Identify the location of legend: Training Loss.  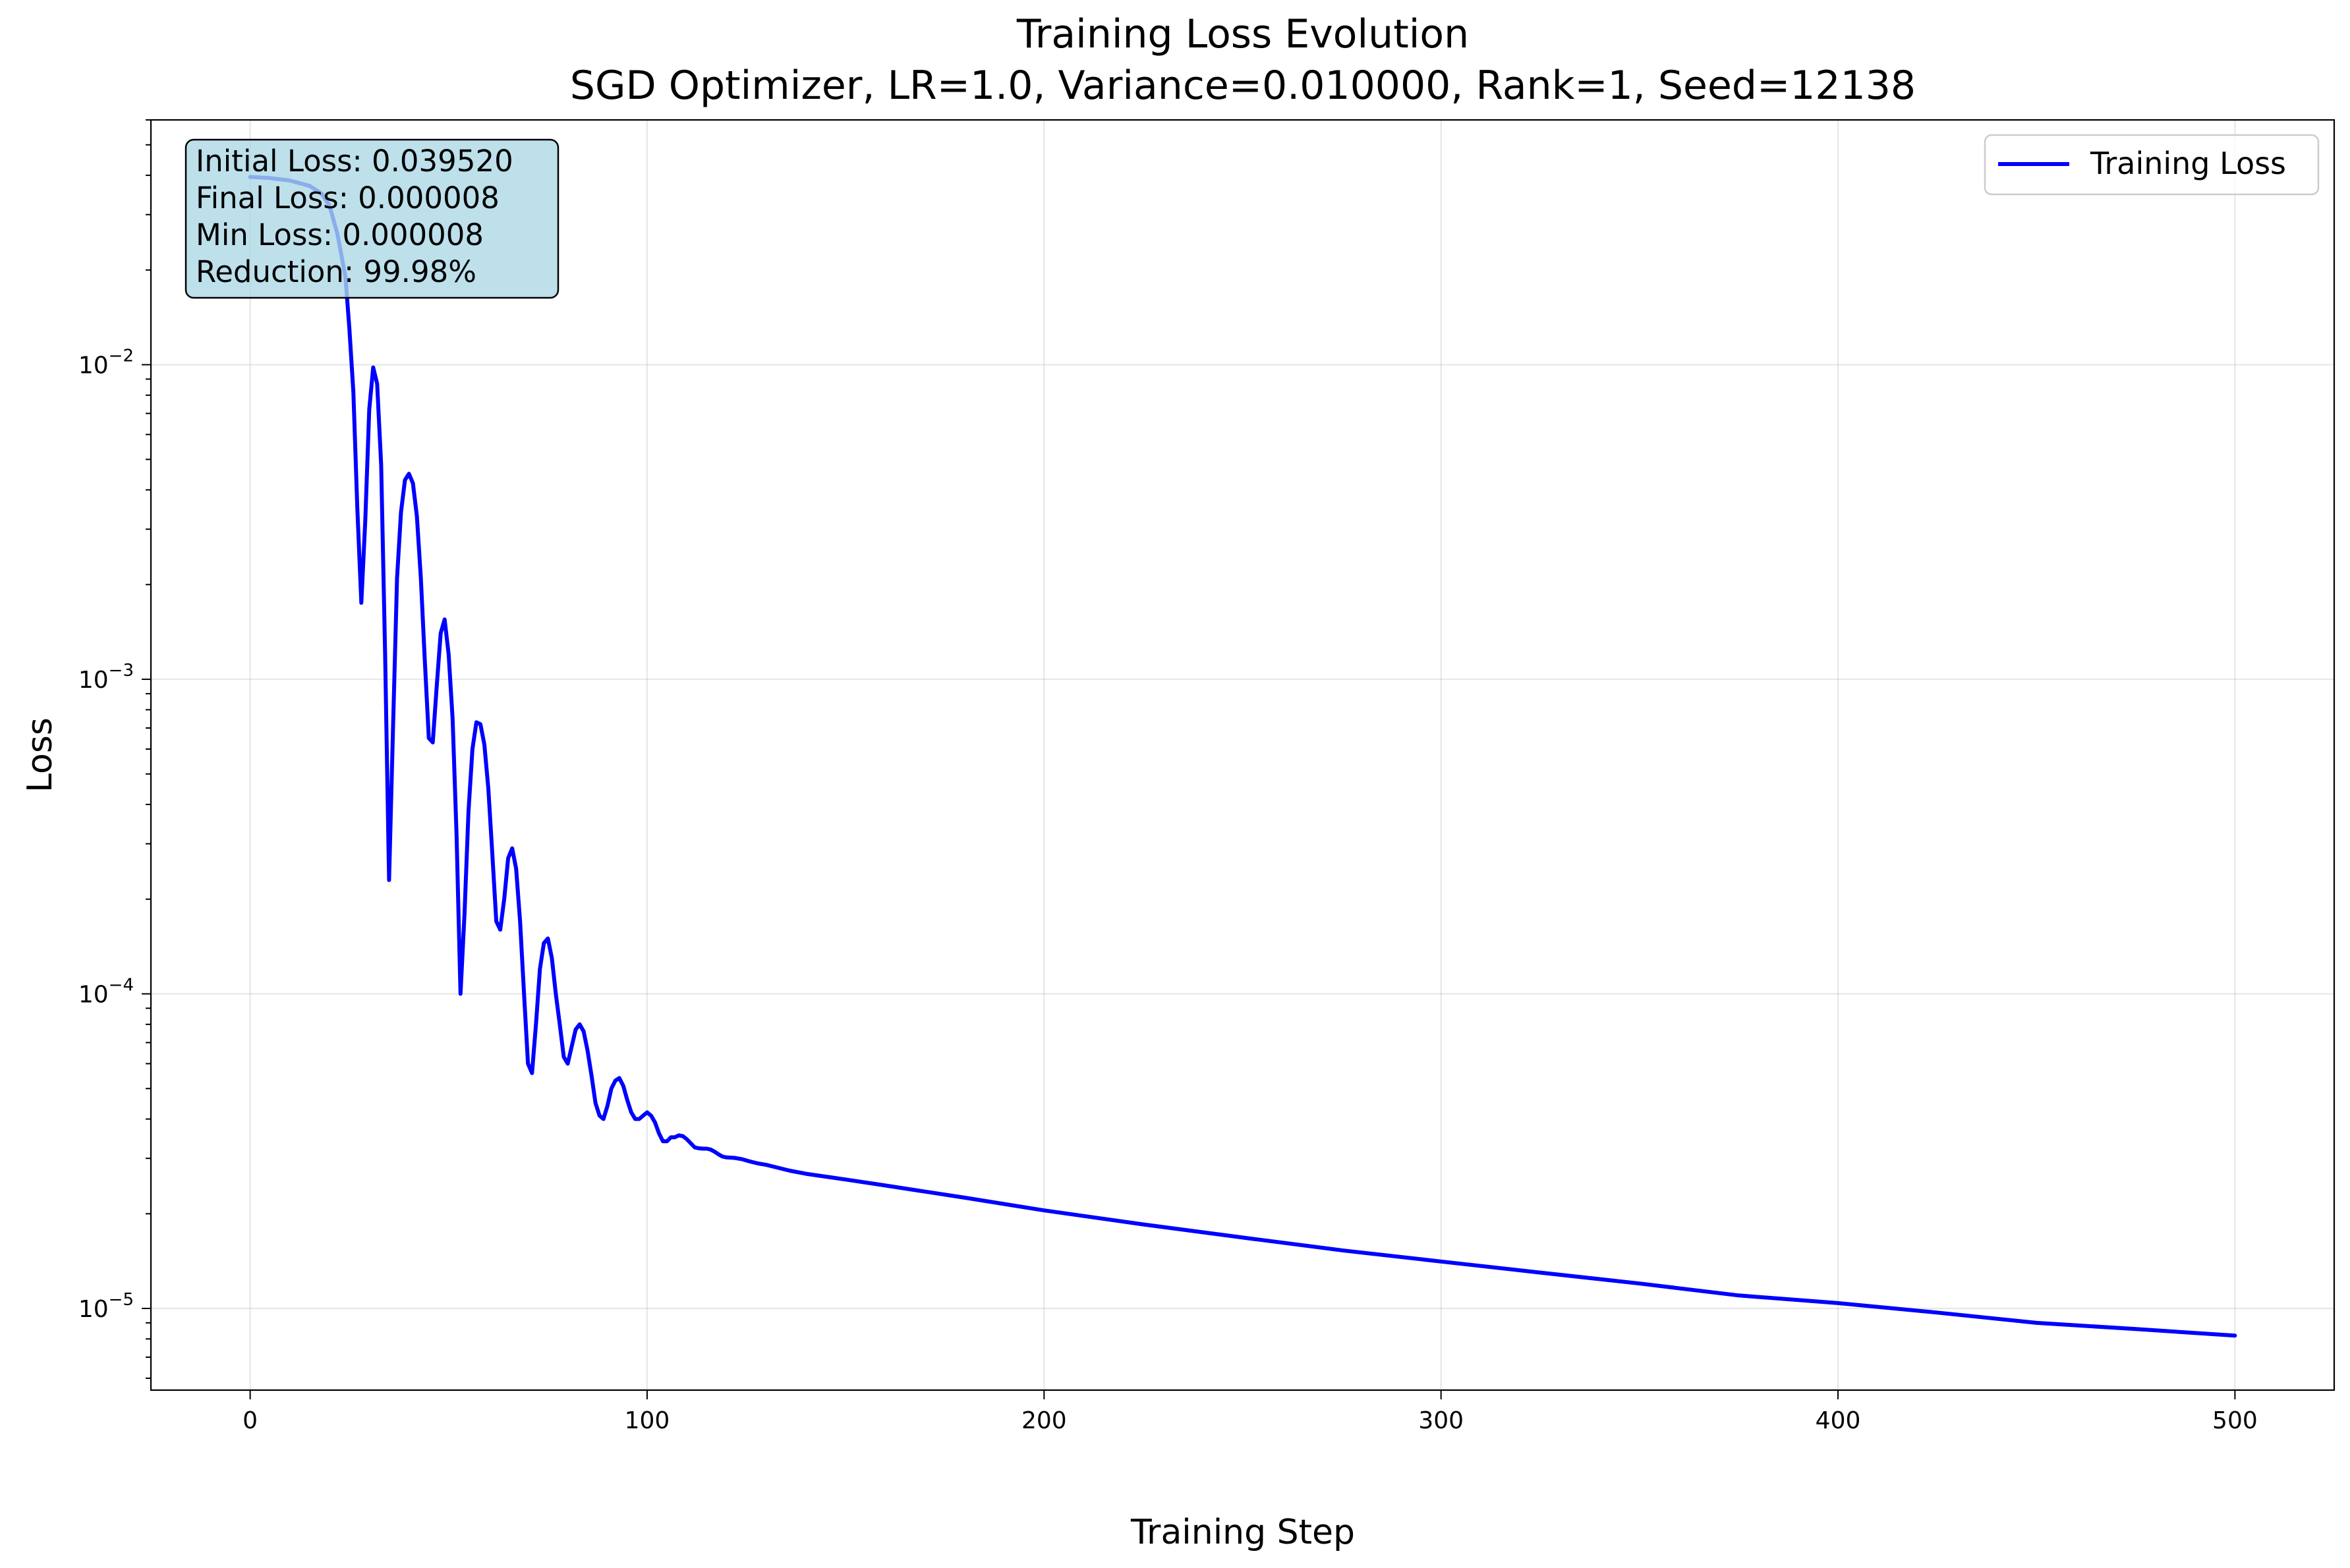
(2152, 165).